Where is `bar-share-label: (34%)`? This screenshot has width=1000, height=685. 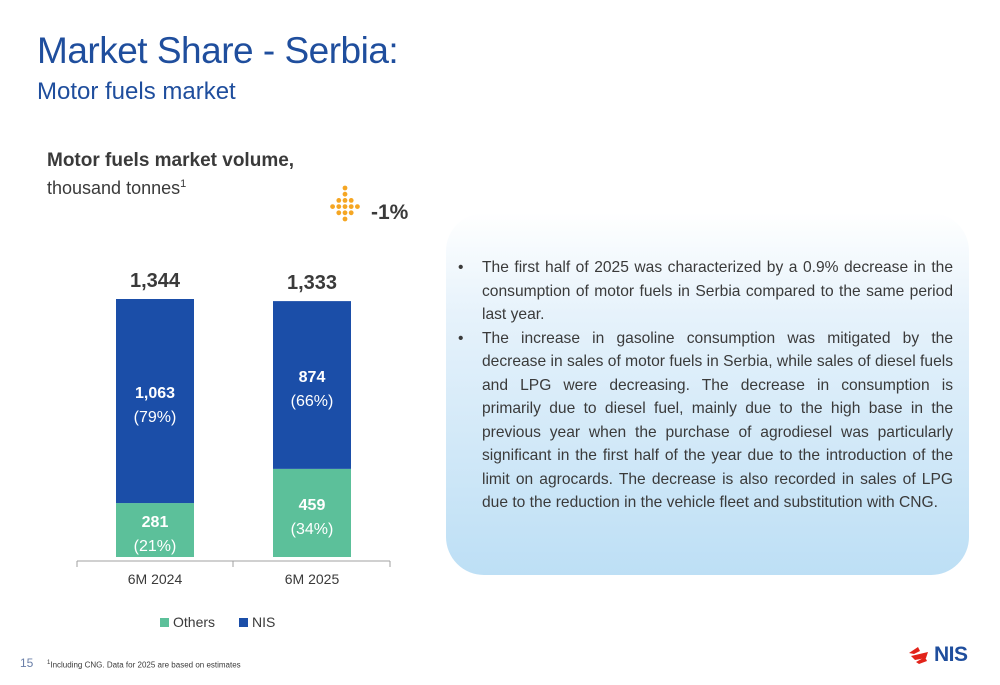
bar-share-label: (34%) is located at coordinates (312, 529).